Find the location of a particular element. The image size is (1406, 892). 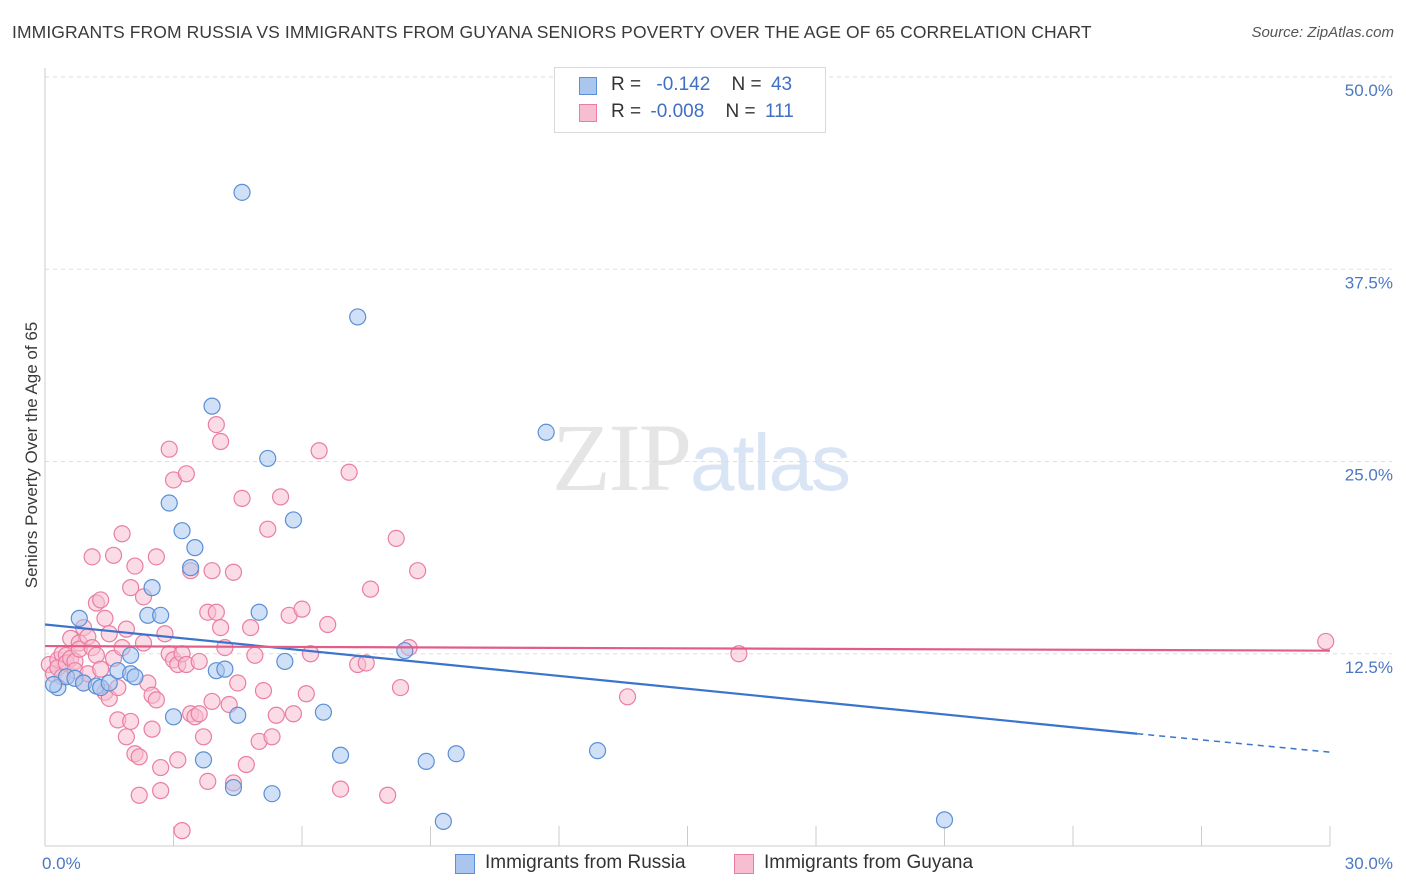

y-tick-label-0: 12.5% is located at coordinates (1369, 667).